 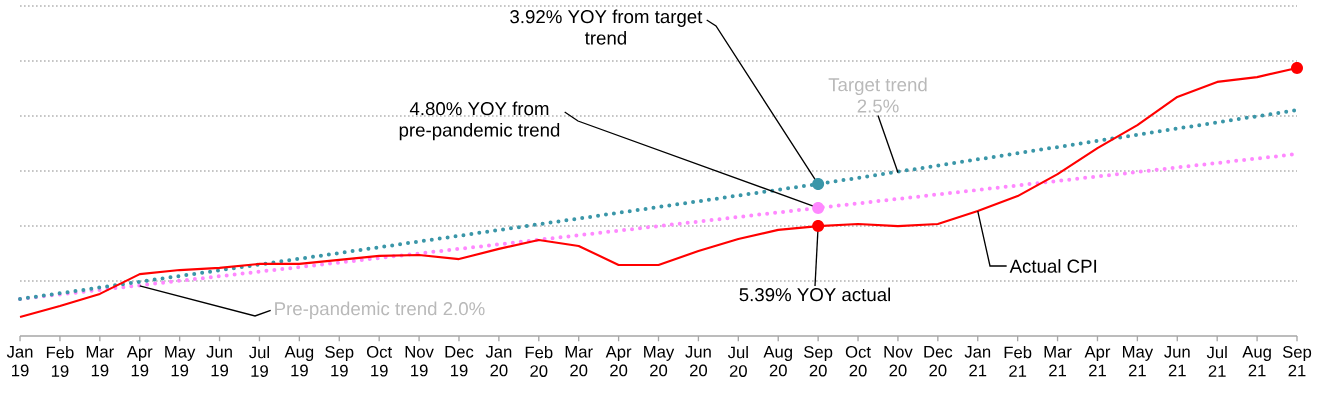 I want to click on x-tick-label: Jul 19, so click(x=259, y=361).